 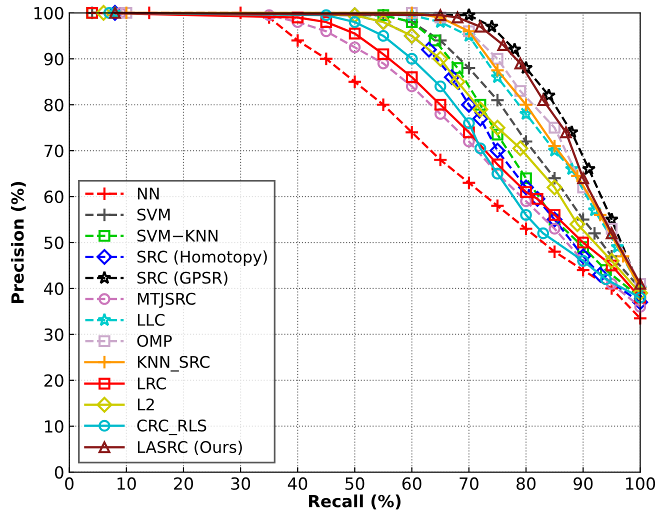 What do you see at coordinates (54, 426) in the screenshot?
I see `y-tick-label: 10` at bounding box center [54, 426].